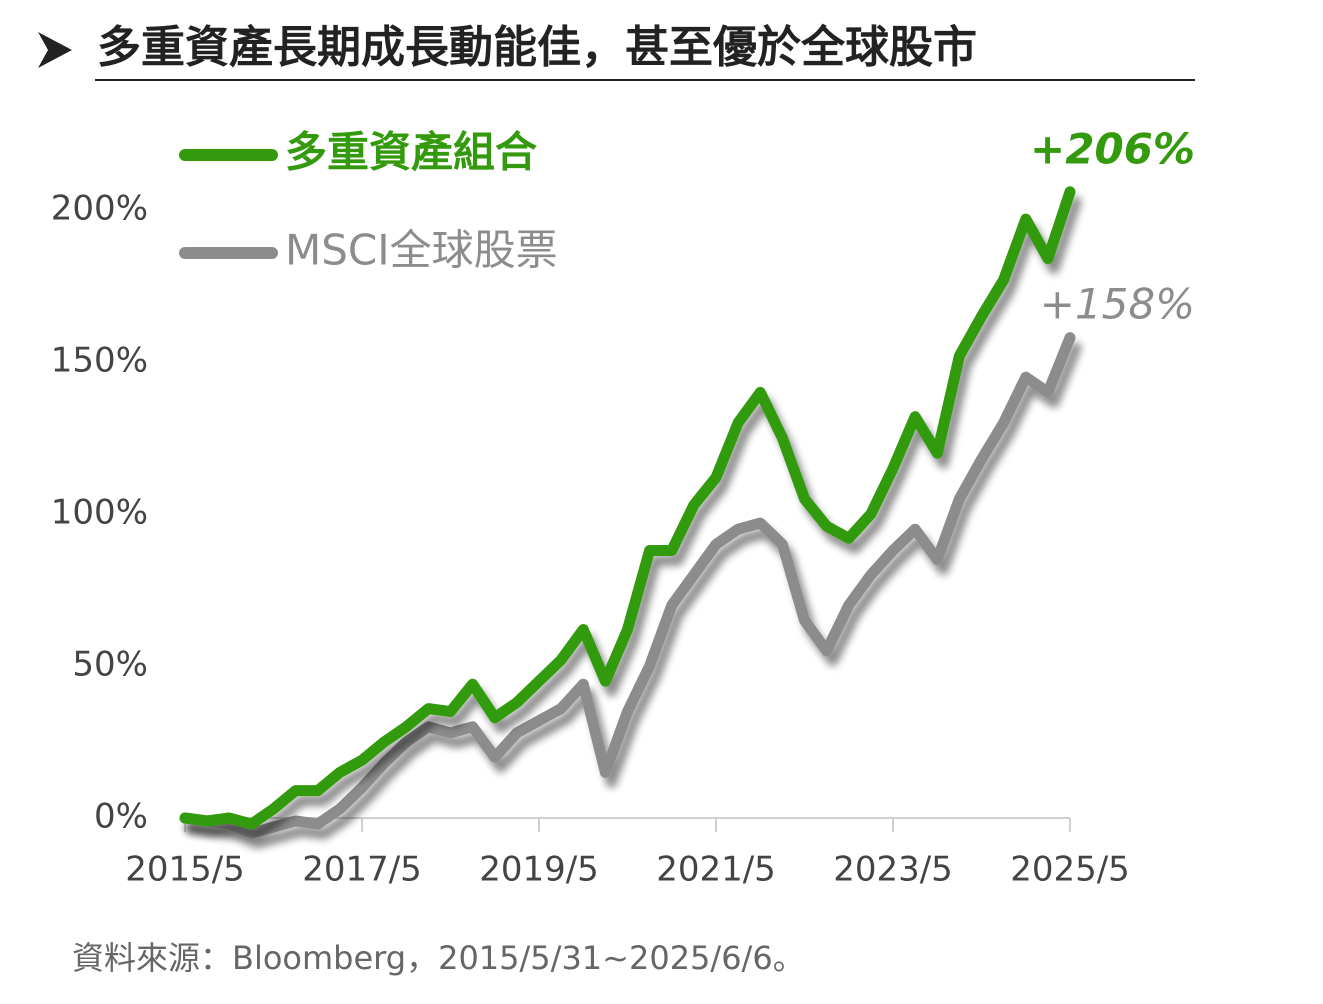 Image resolution: width=1323 pixels, height=1004 pixels. Describe the element at coordinates (438, 958) in the screenshot. I see `source: 資料來源：Bloomberg，2015/5/31~2025/6/6。` at that location.